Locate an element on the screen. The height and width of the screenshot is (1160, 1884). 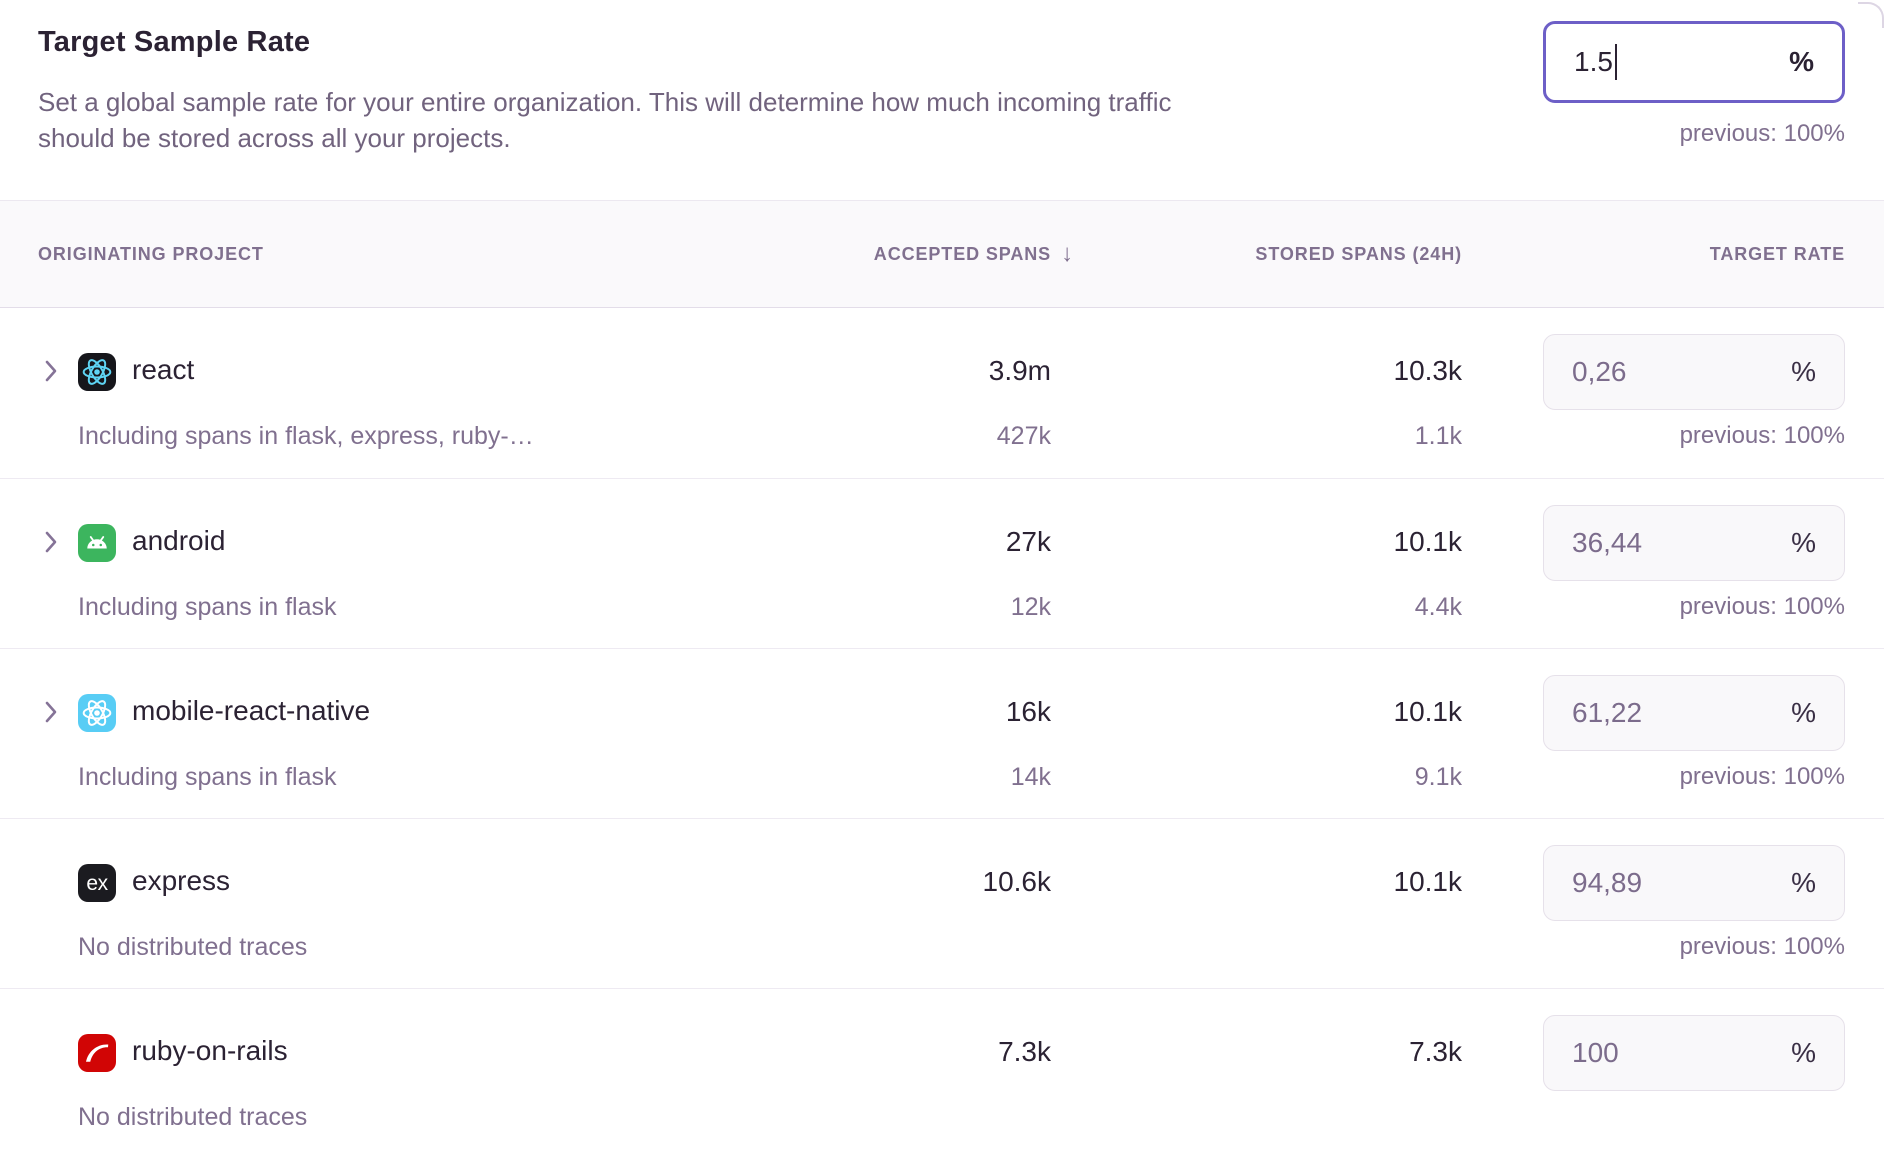
project-name: express is located at coordinates (181, 880).